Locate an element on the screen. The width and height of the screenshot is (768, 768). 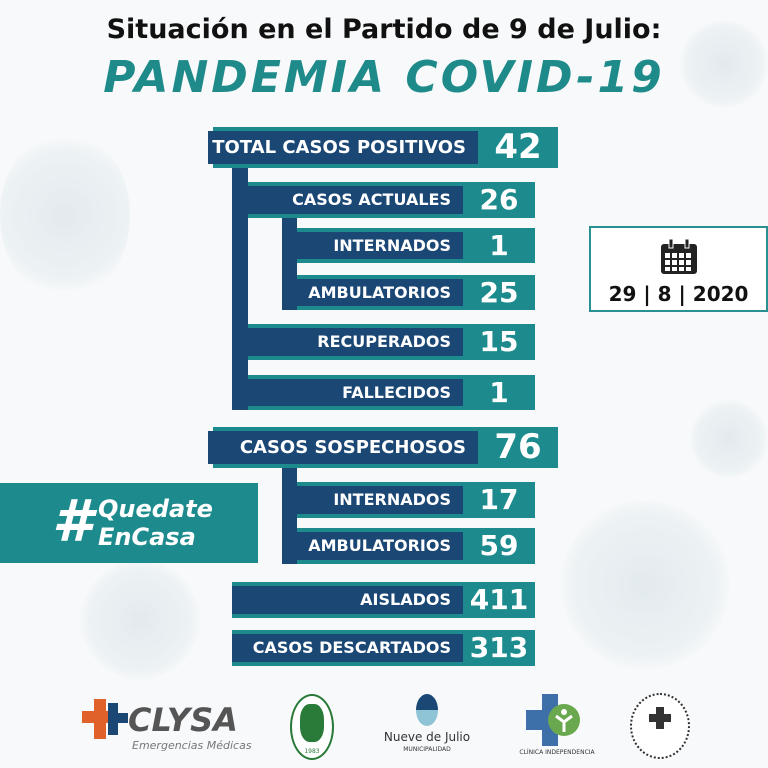
stat-value: 76 is located at coordinates (518, 447).